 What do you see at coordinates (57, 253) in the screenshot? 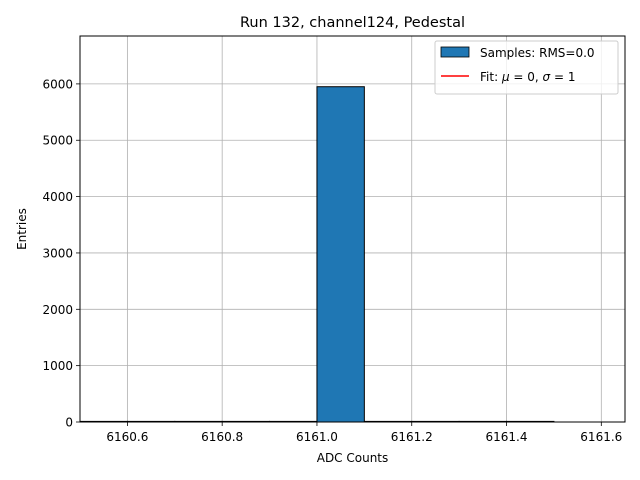
I see `y-tick-label: 3000` at bounding box center [57, 253].